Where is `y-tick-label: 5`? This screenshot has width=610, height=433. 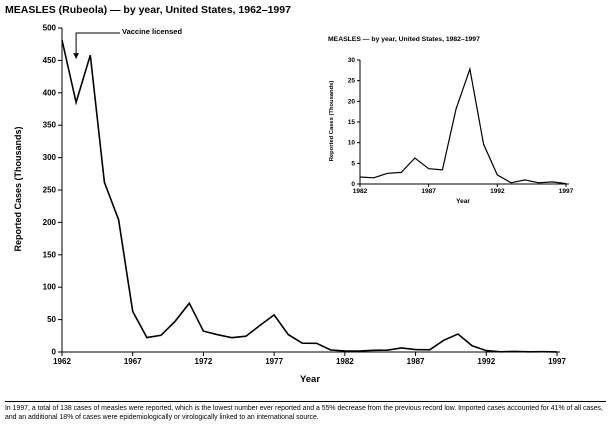 y-tick-label: 5 is located at coordinates (353, 163).